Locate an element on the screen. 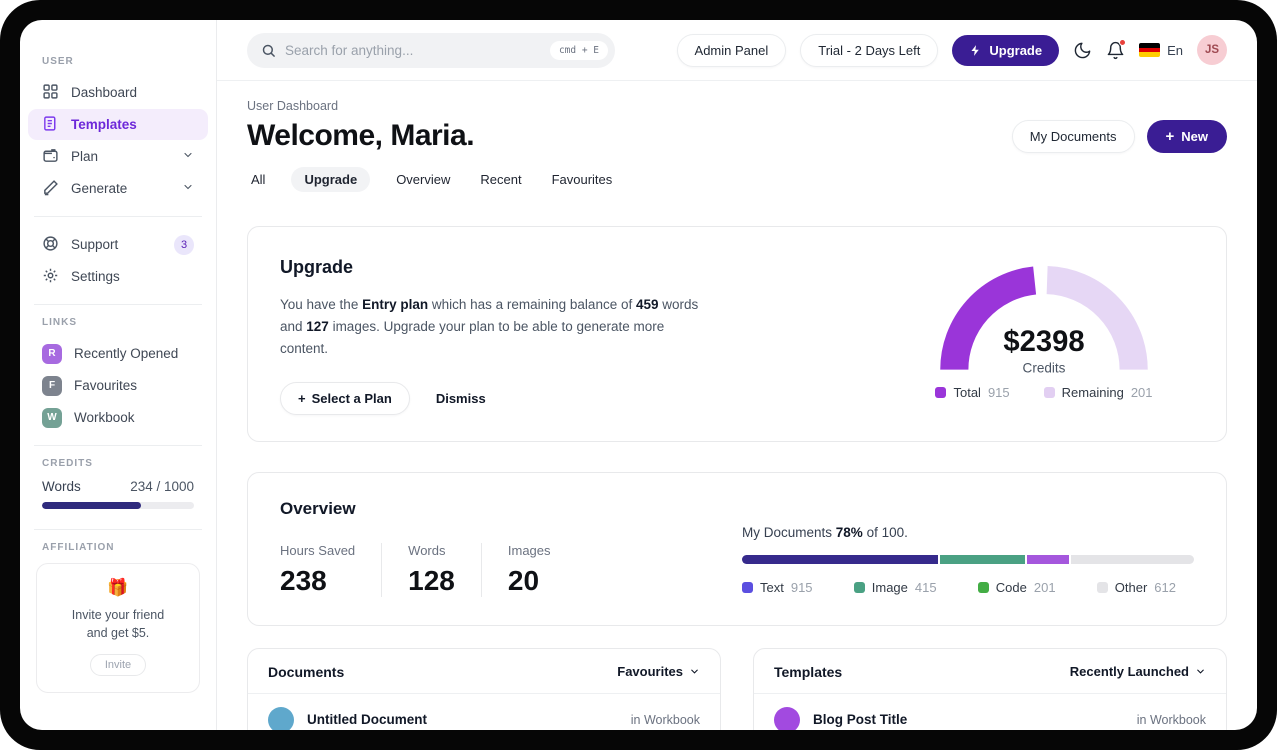  affiliation-card: 🎁 Invite your friend and get $5. Invite is located at coordinates (118, 628).